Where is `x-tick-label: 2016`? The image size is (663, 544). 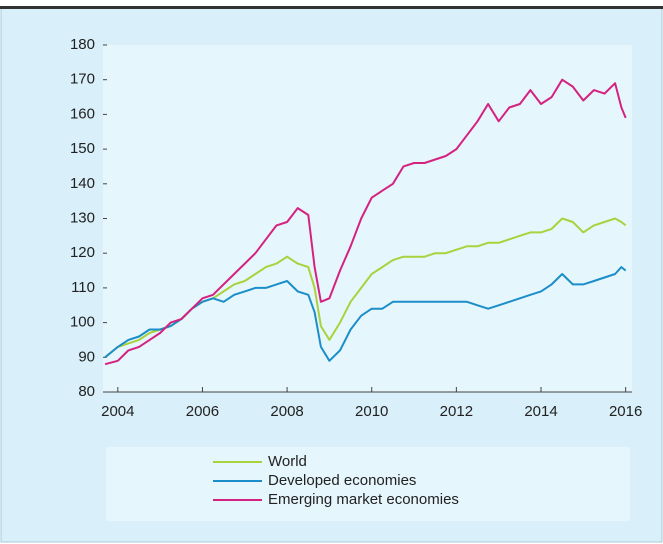
x-tick-label: 2016 is located at coordinates (625, 411).